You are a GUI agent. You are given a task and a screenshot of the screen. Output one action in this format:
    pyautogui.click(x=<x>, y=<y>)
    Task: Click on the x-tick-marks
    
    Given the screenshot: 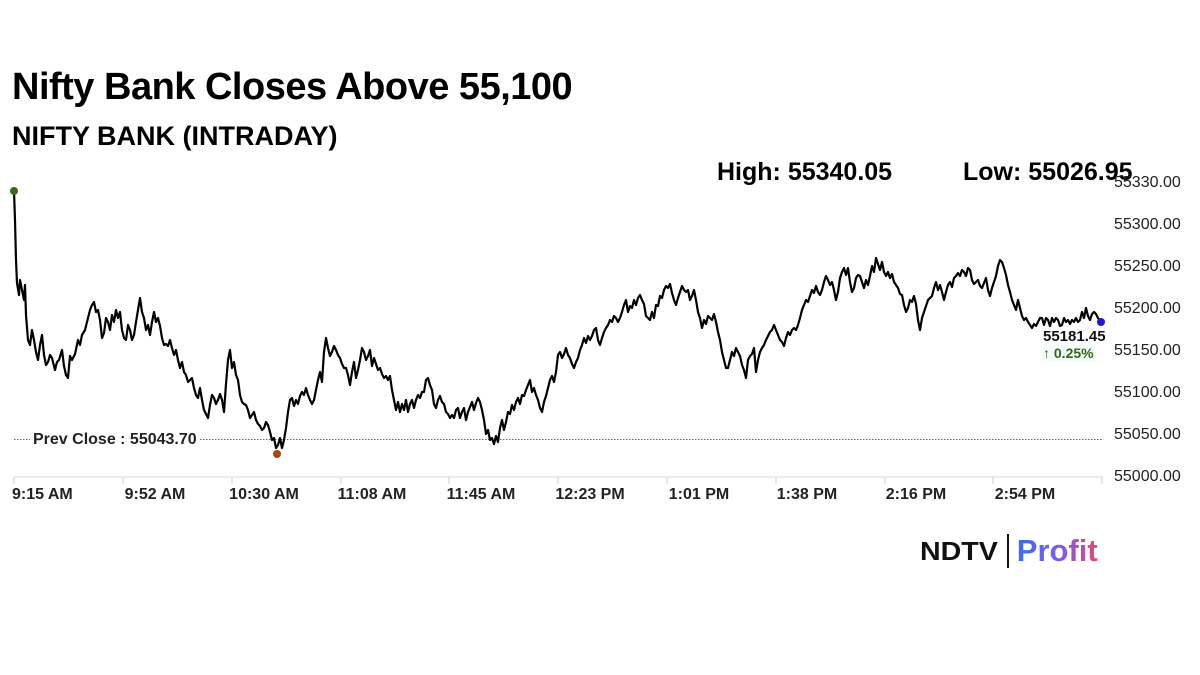 What is the action you would take?
    pyautogui.click(x=558, y=480)
    